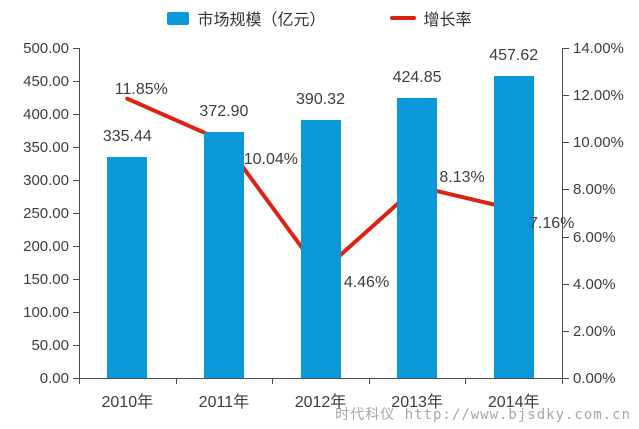 The width and height of the screenshot is (639, 429). What do you see at coordinates (366, 282) in the screenshot?
I see `line-point-label: 4.46%` at bounding box center [366, 282].